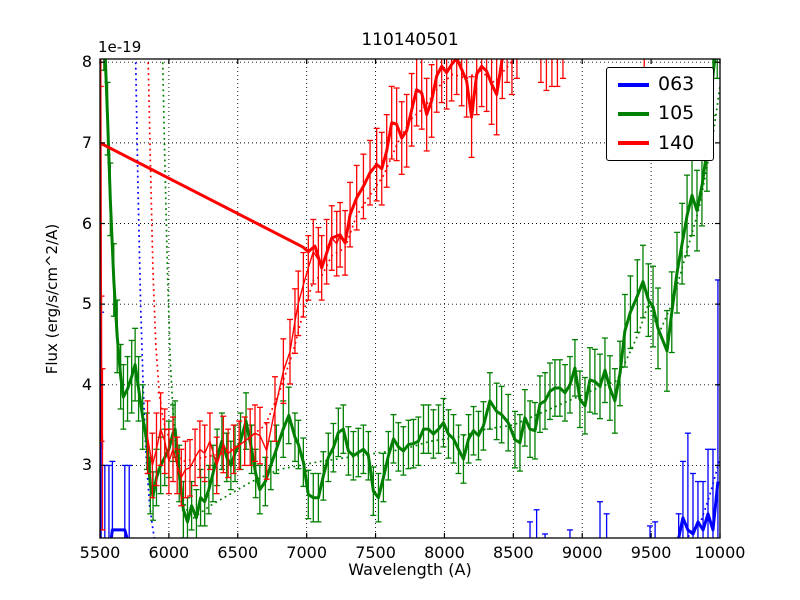 This screenshot has height=600, width=800. Describe the element at coordinates (86, 62) in the screenshot. I see `y-tick-label: 8` at that location.